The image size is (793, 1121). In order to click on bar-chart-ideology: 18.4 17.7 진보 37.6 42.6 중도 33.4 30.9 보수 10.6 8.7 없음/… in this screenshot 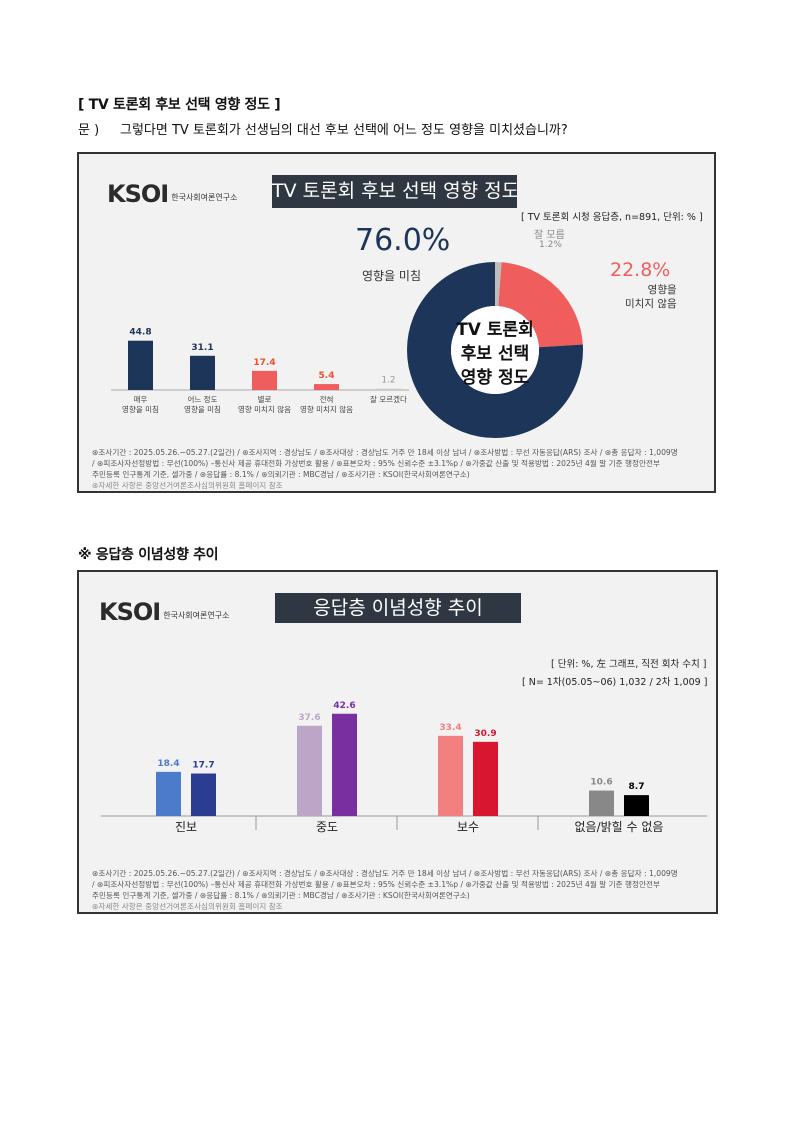, I will do `click(404, 767)`.